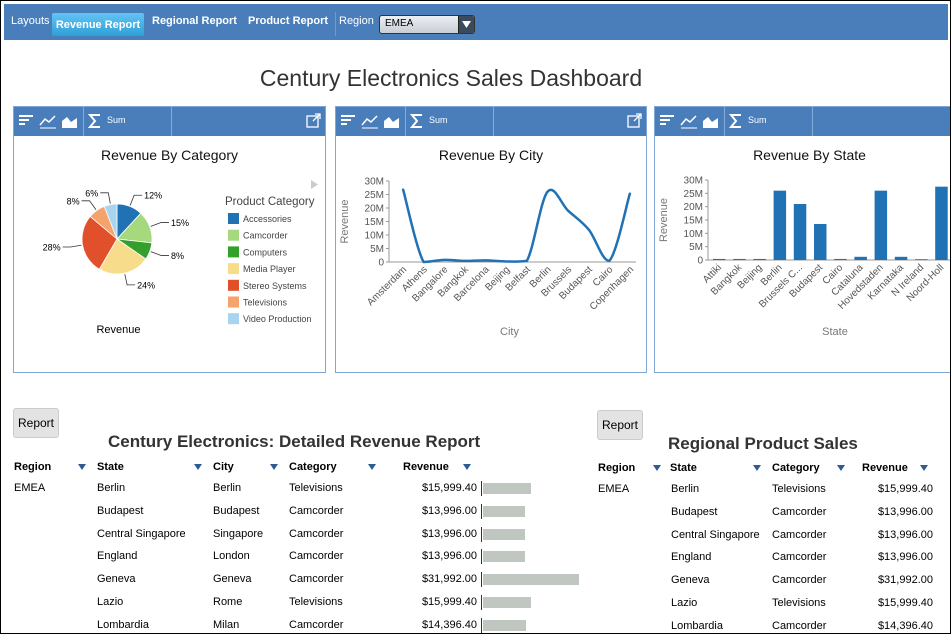  I want to click on region-select: EMEA, so click(427, 24).